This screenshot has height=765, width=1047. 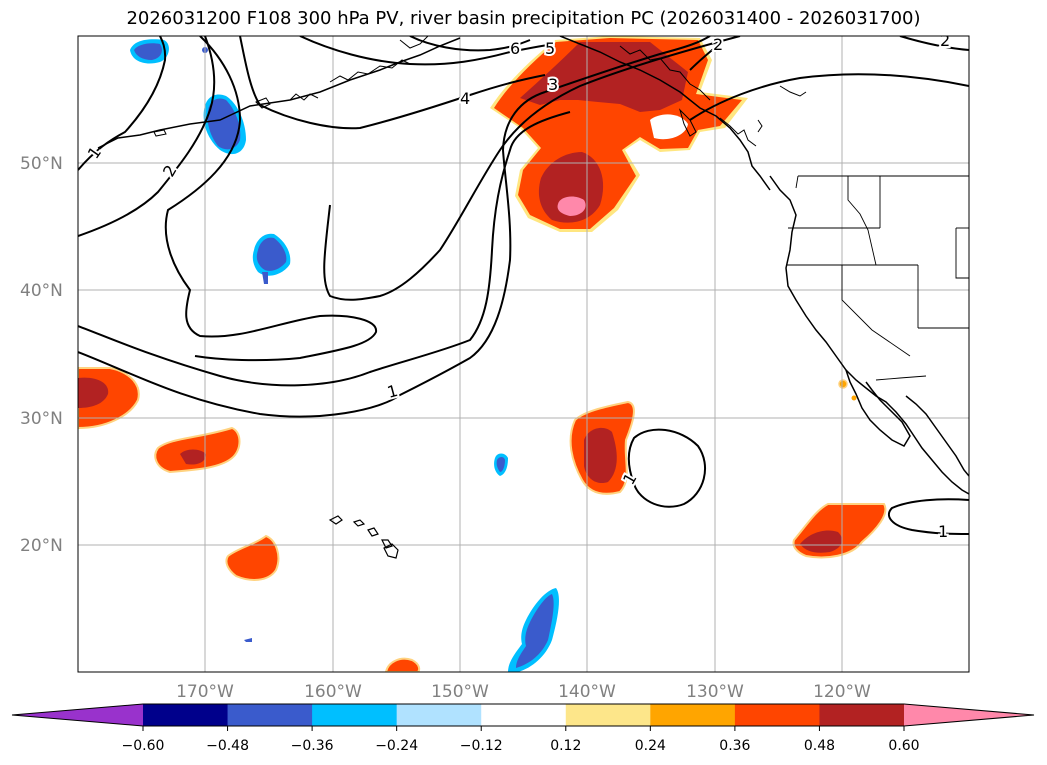 I want to click on lat-tick-40n: 40°N, so click(x=41, y=291).